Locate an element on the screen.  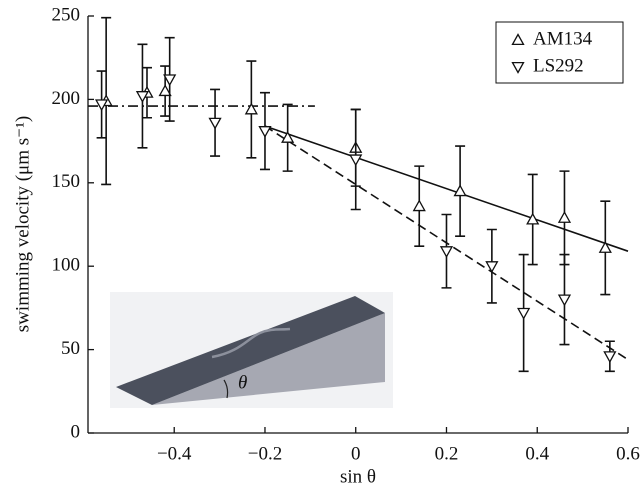
y-tick-label: 250 is located at coordinates (66, 14).